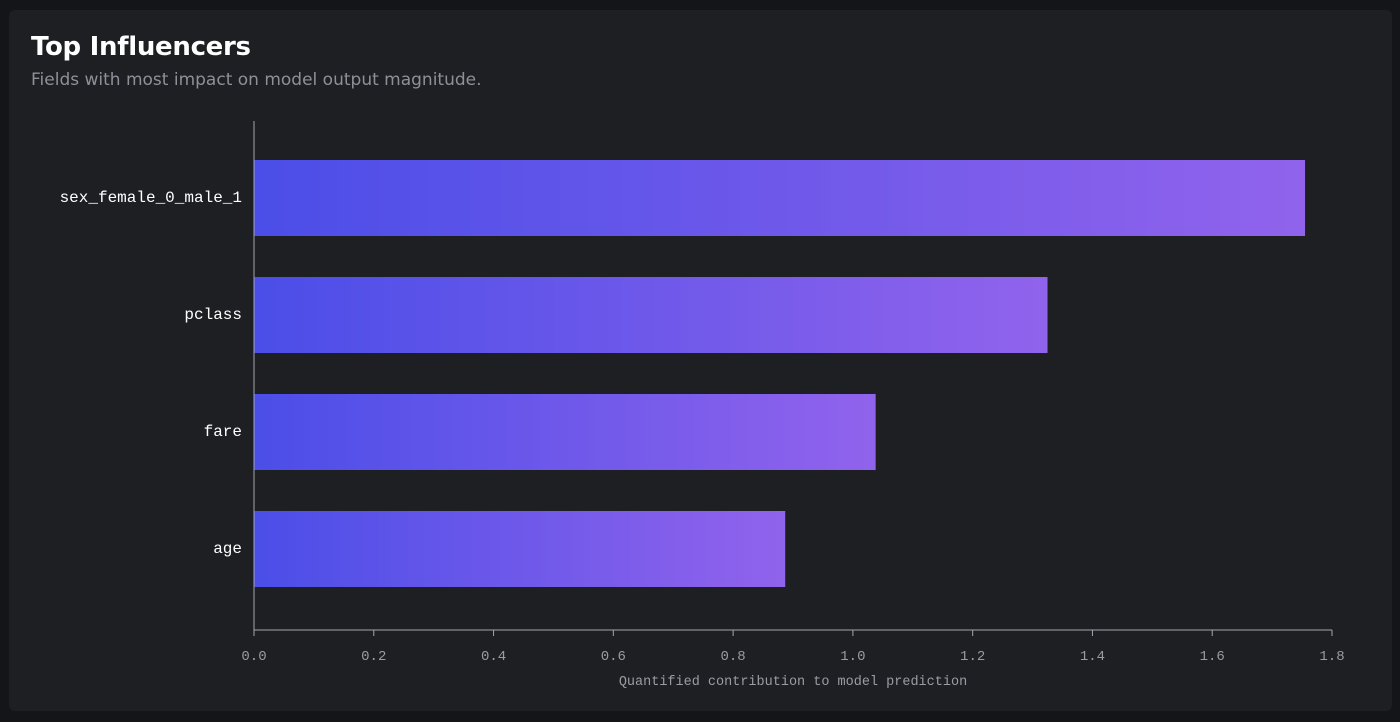 The width and height of the screenshot is (1400, 722). I want to click on category-label: pclass, so click(213, 315).